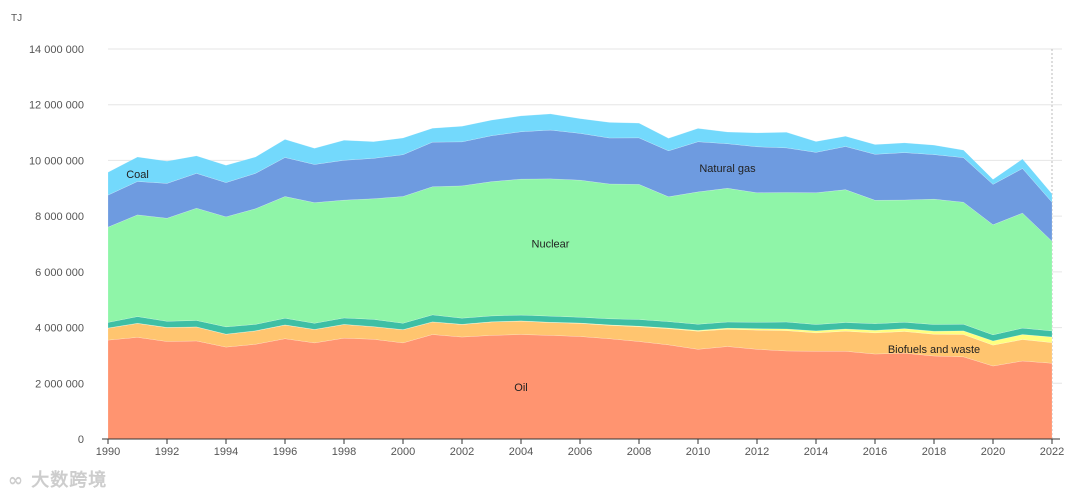  What do you see at coordinates (1052, 452) in the screenshot?
I see `x-tick-label: 2022` at bounding box center [1052, 452].